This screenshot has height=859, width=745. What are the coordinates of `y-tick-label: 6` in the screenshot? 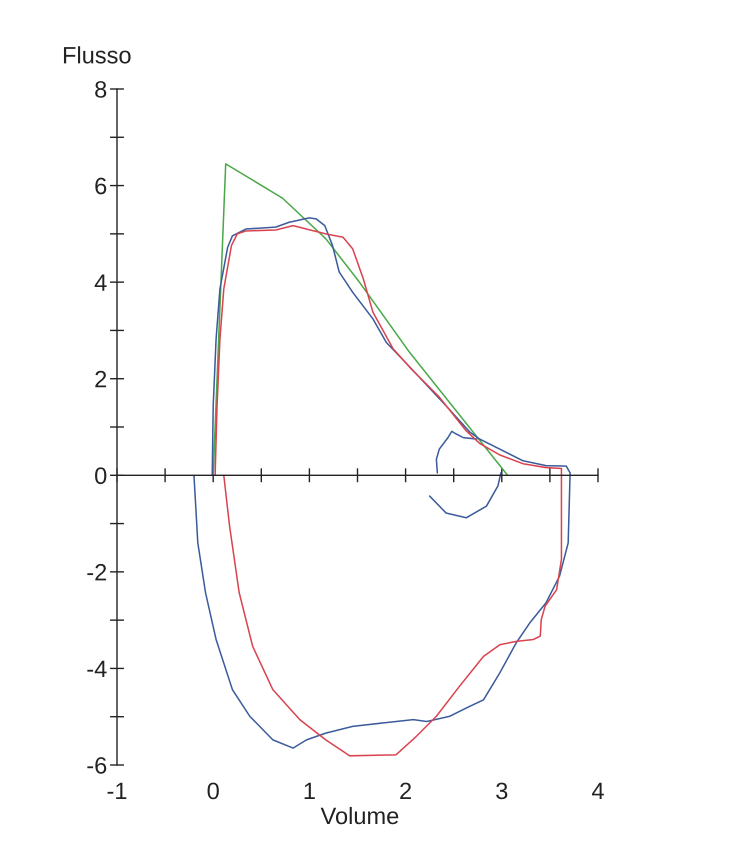 It's located at (100, 186).